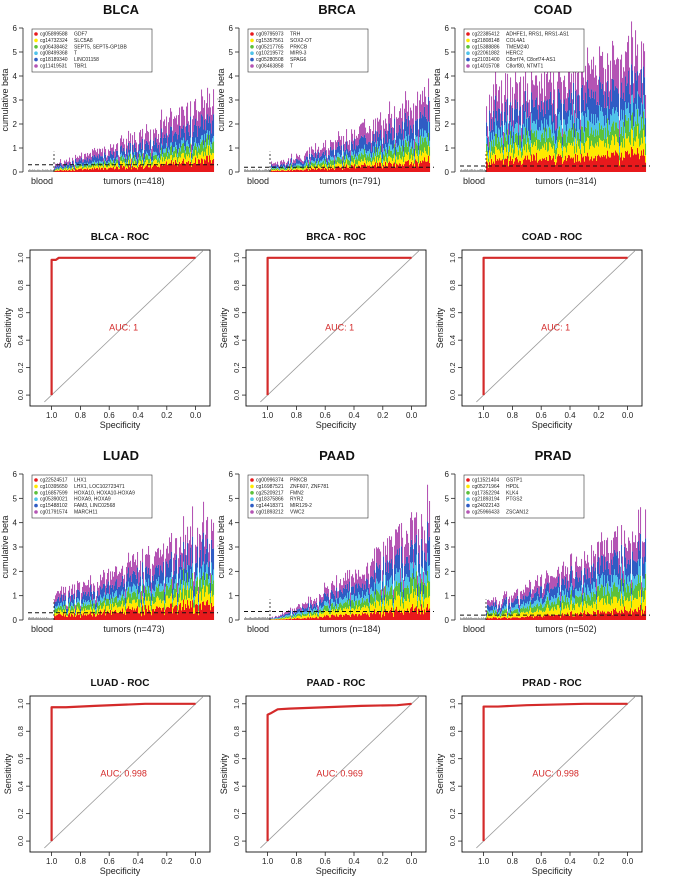 The height and width of the screenshot is (883, 674). I want to click on y-tick-label: 2, so click(15, 571).